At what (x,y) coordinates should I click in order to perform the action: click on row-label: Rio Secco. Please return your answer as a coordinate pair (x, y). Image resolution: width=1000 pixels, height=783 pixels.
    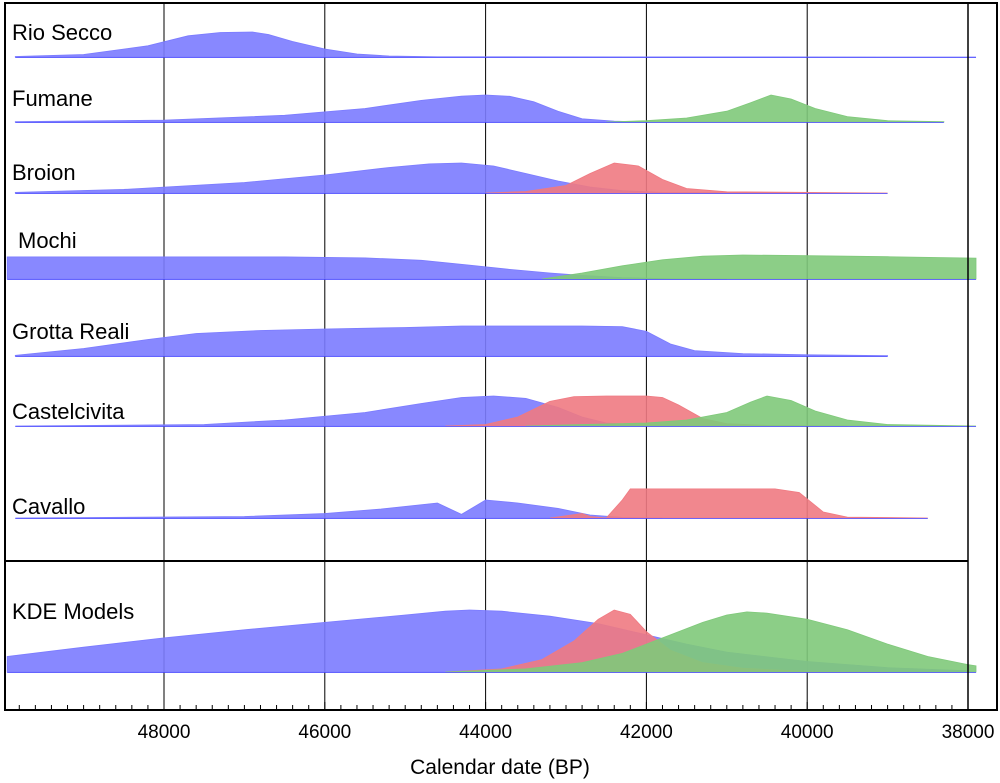
    Looking at the image, I should click on (62, 32).